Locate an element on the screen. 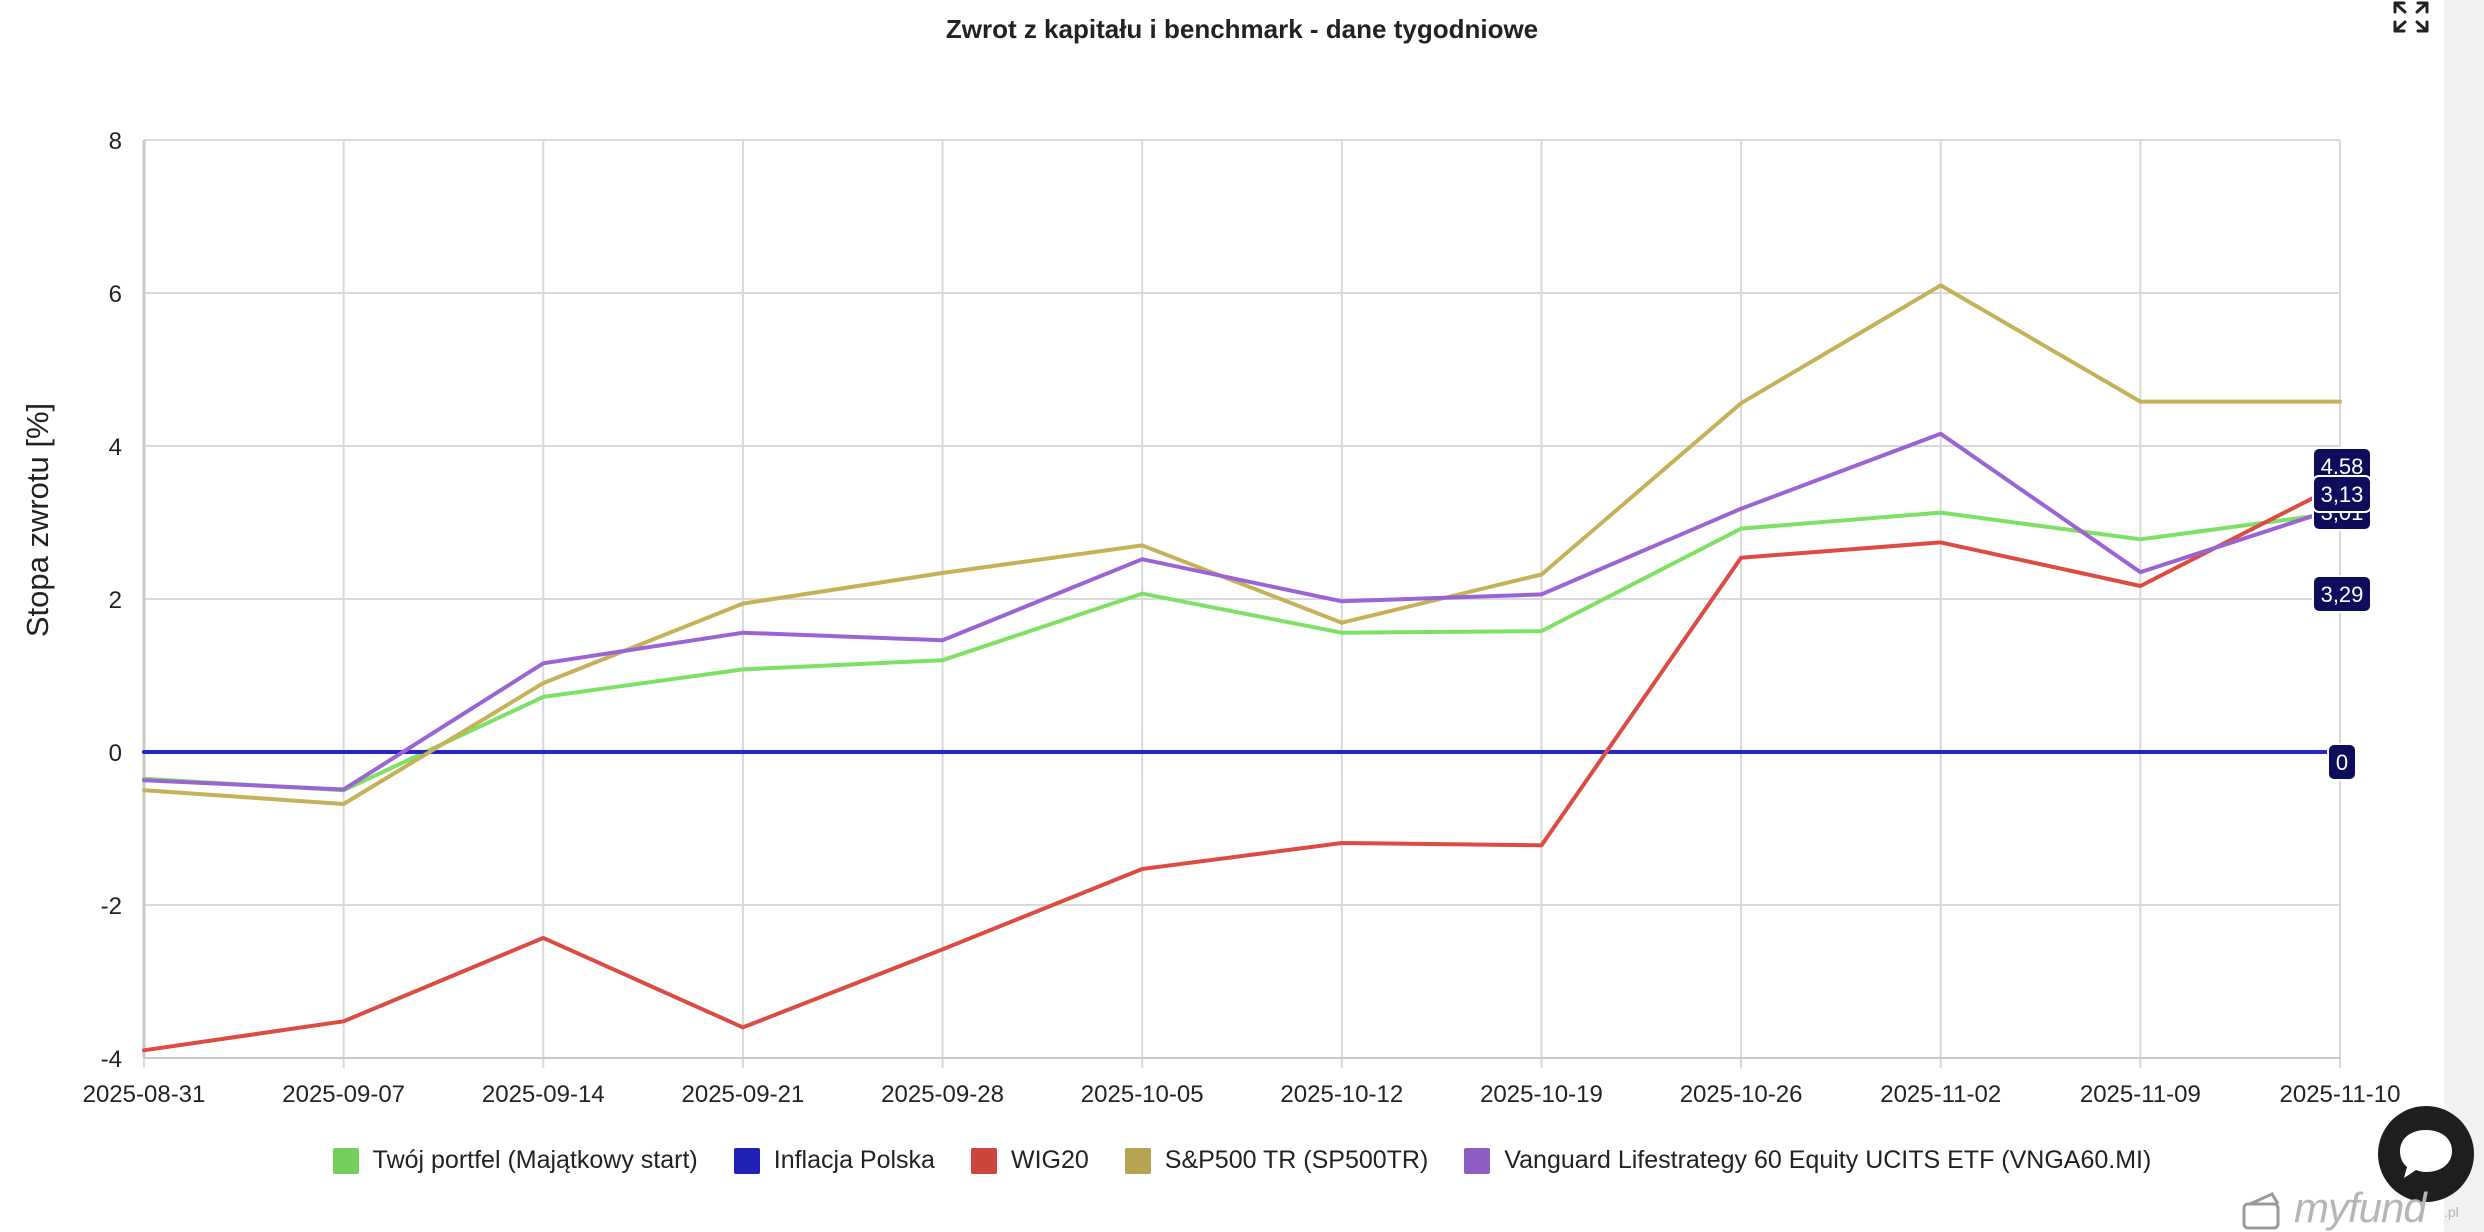  end-value-label: 4.58 is located at coordinates (2342, 466).